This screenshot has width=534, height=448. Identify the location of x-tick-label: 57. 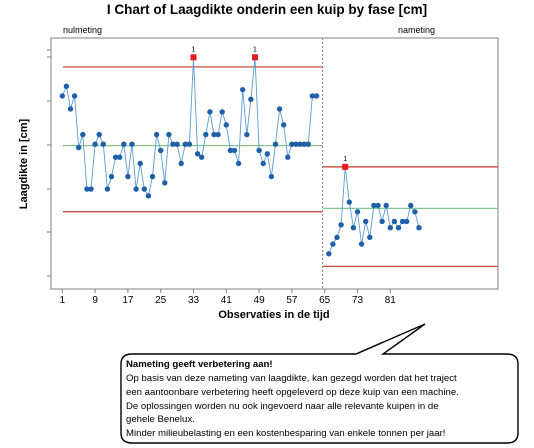
(292, 300).